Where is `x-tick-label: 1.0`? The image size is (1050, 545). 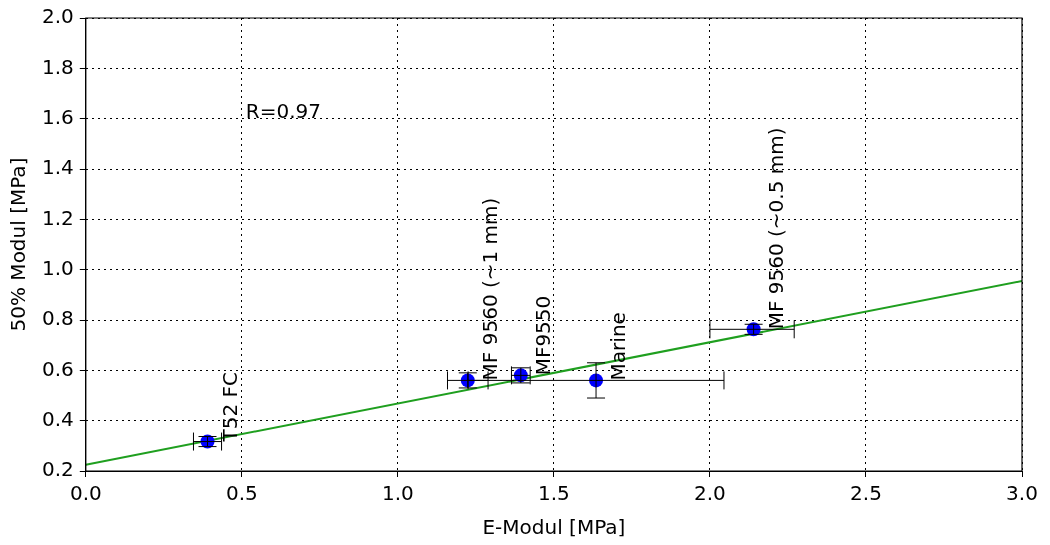
x-tick-label: 1.0 is located at coordinates (397, 493).